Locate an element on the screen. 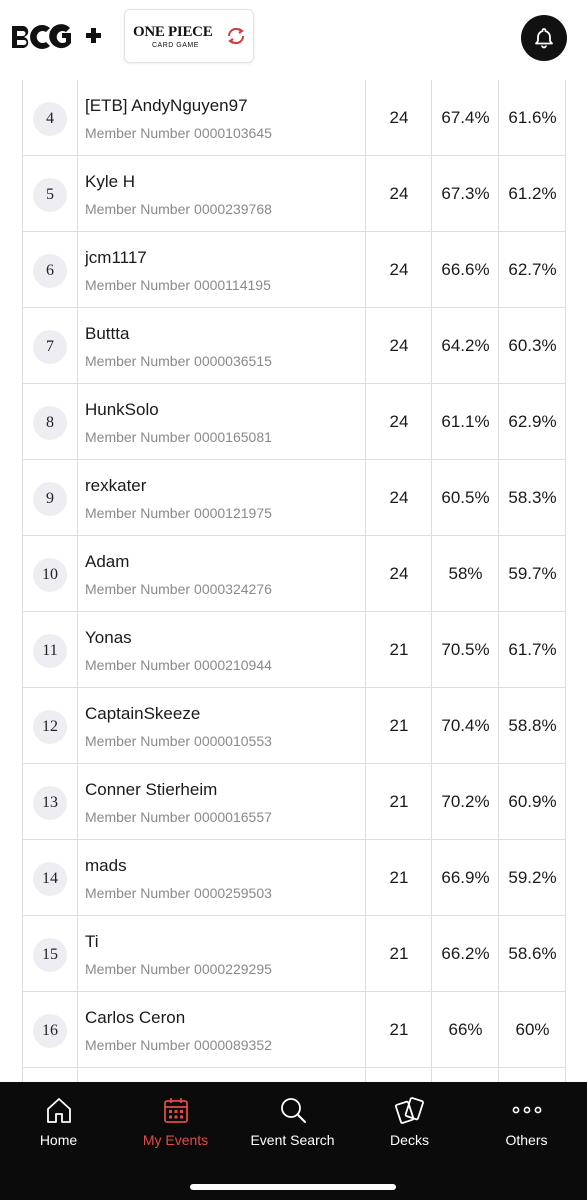  nav-my-events: My Events is located at coordinates (175, 1122).